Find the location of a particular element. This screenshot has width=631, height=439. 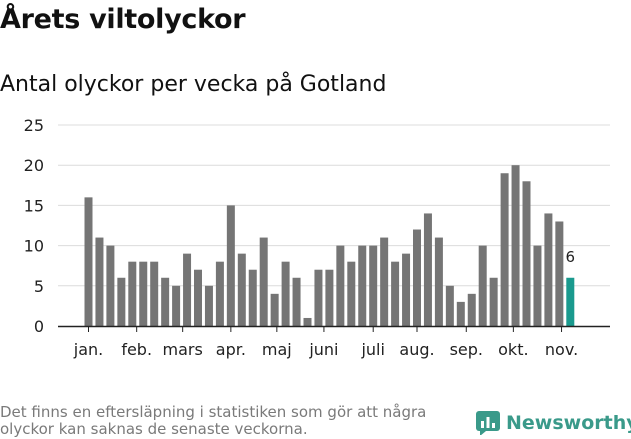

brand-logo: Newsworthy is located at coordinates (553, 423).